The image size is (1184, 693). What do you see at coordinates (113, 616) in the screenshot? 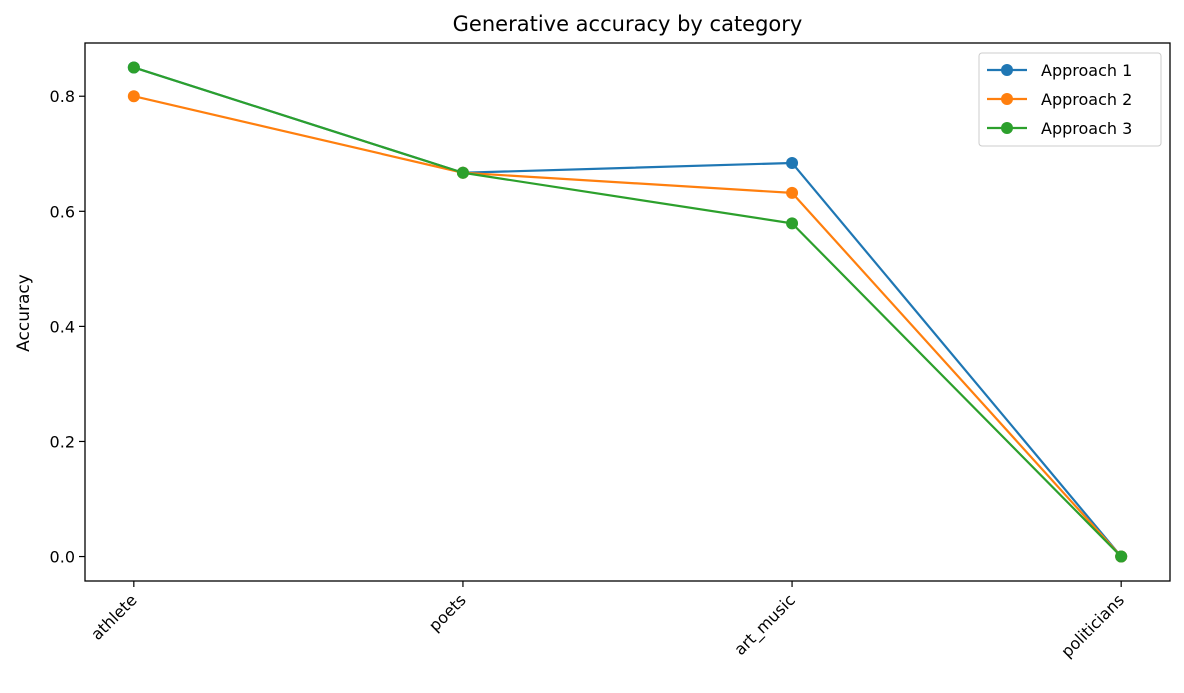
I see `x-tick-label: athlete` at bounding box center [113, 616].